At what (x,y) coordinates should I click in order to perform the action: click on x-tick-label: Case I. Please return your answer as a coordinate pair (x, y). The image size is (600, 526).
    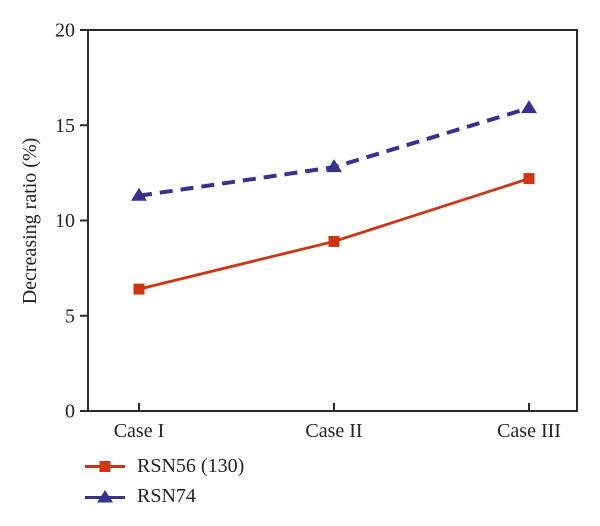
    Looking at the image, I should click on (139, 431).